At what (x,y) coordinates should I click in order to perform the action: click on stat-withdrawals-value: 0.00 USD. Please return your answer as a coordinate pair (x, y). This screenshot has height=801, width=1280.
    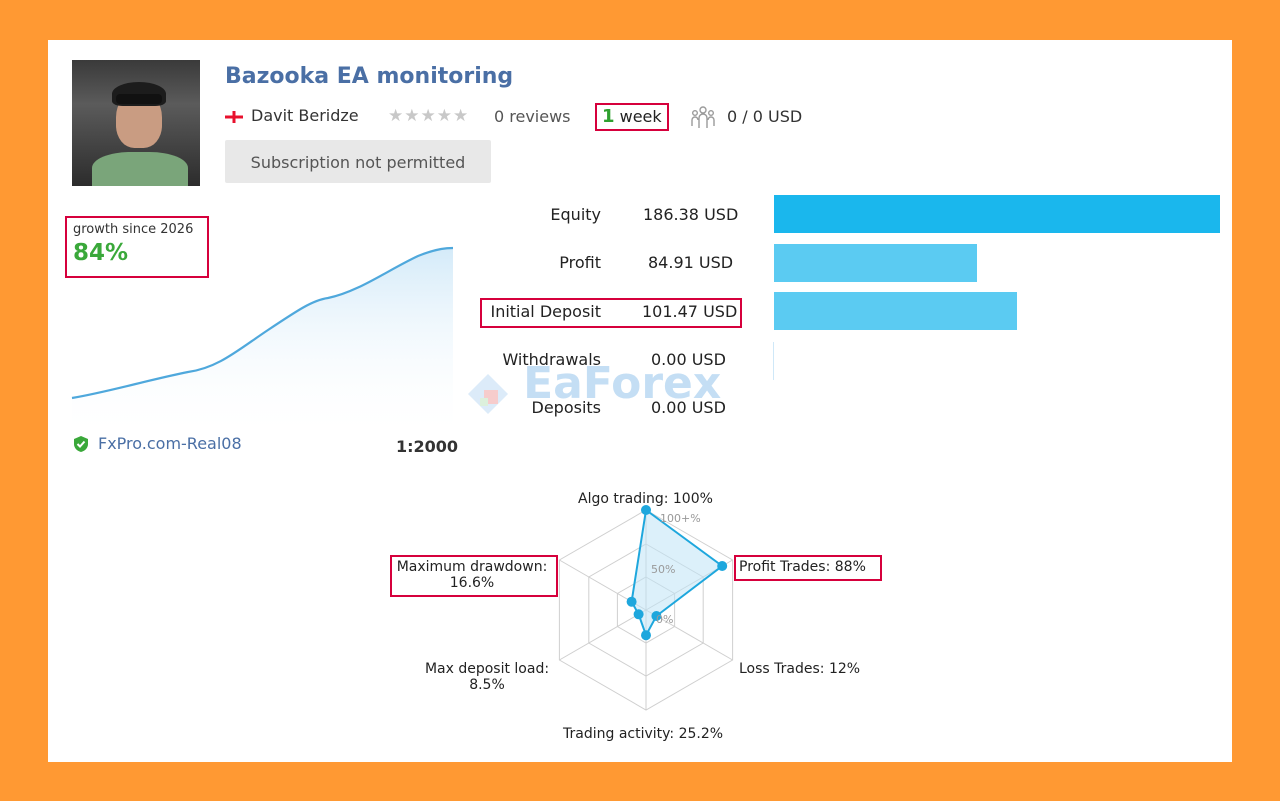
    Looking at the image, I should click on (688, 359).